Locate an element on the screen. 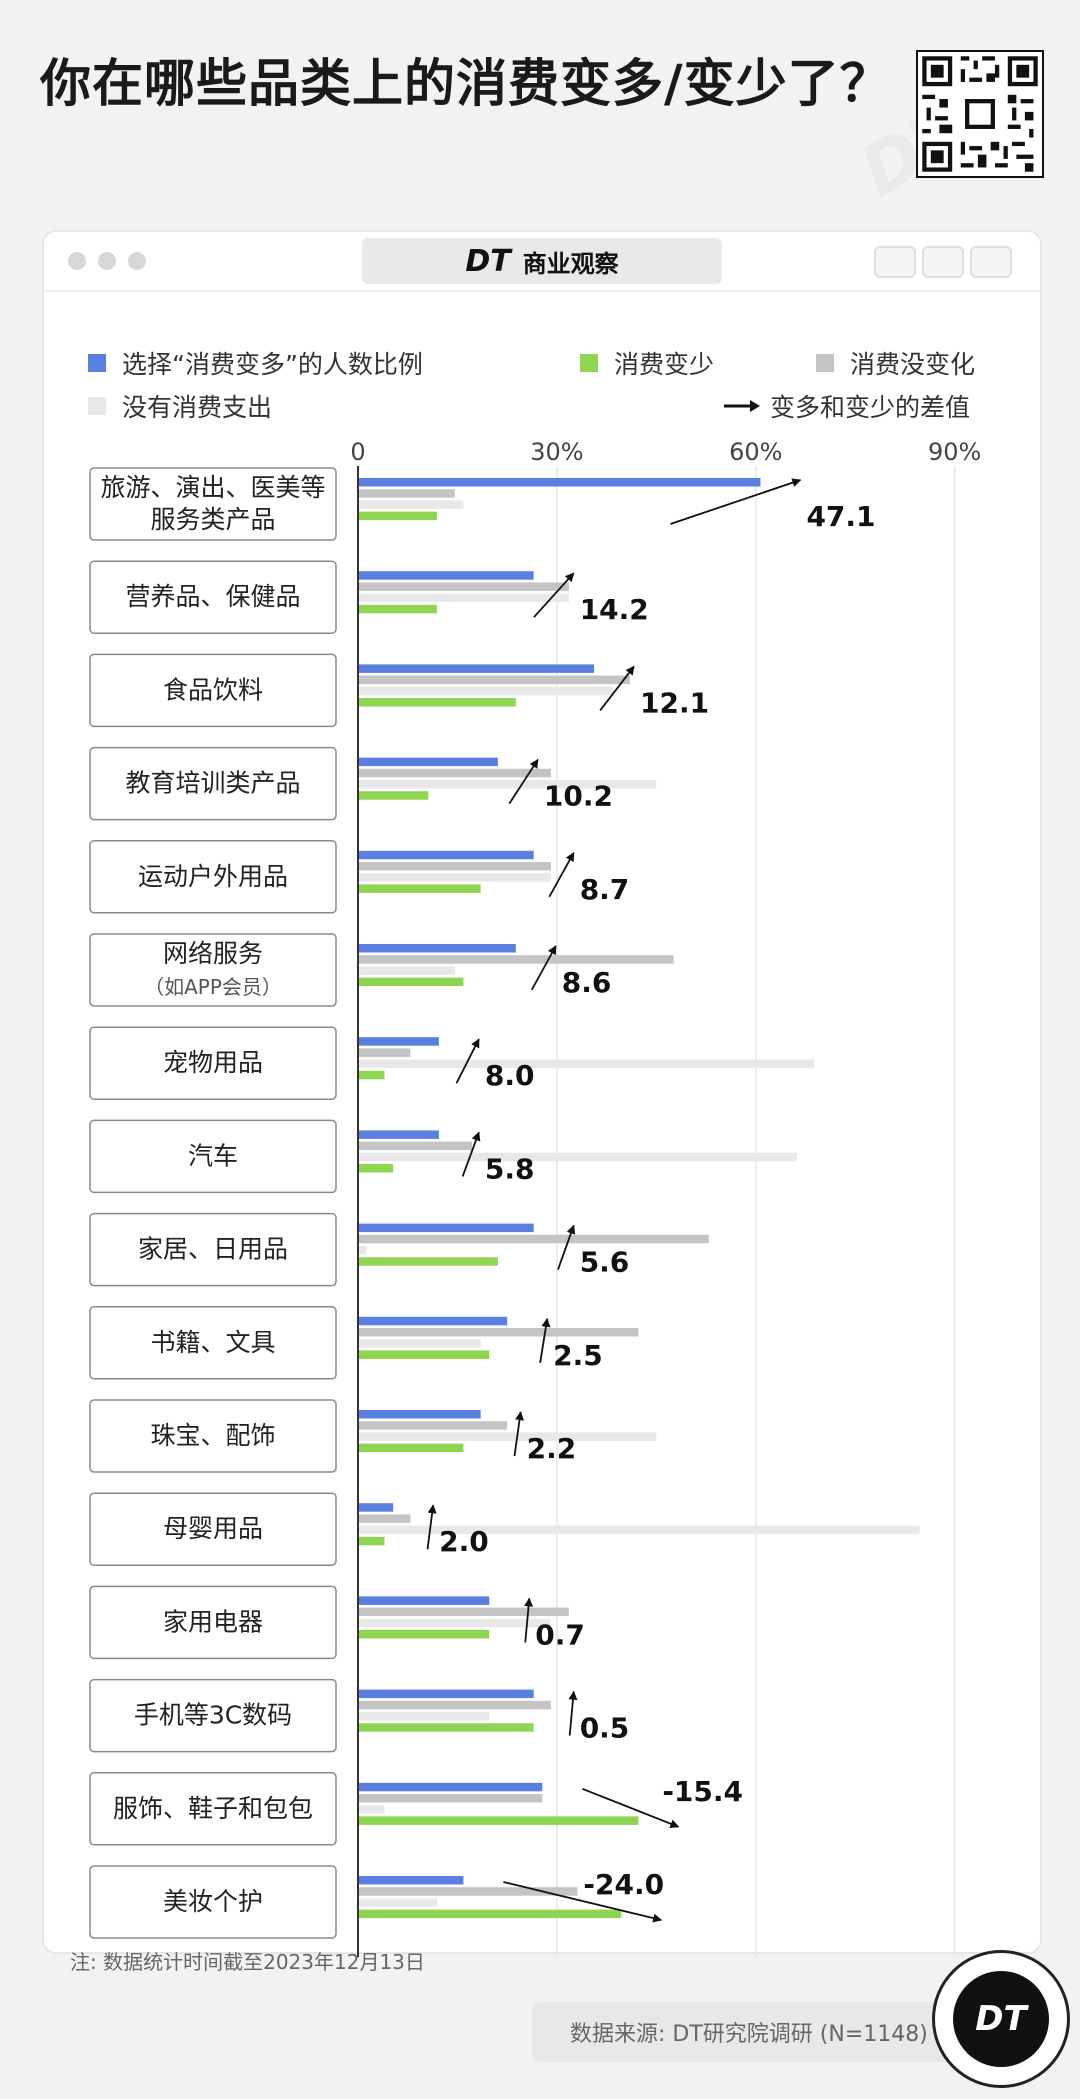  legend-arrow-icon is located at coordinates (742, 406).